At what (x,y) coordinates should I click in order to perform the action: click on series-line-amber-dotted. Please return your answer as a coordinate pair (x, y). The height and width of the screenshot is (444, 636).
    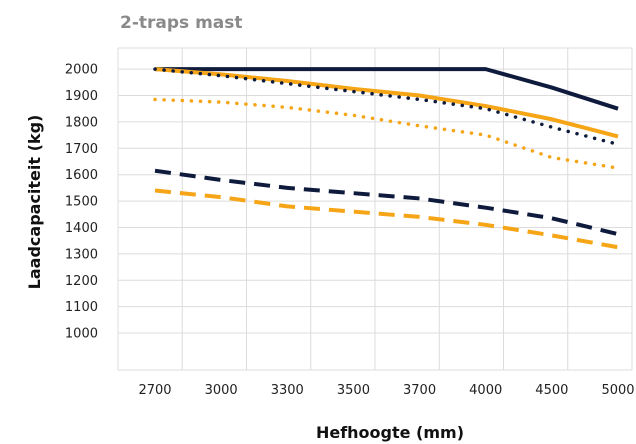
    Looking at the image, I should click on (386, 133).